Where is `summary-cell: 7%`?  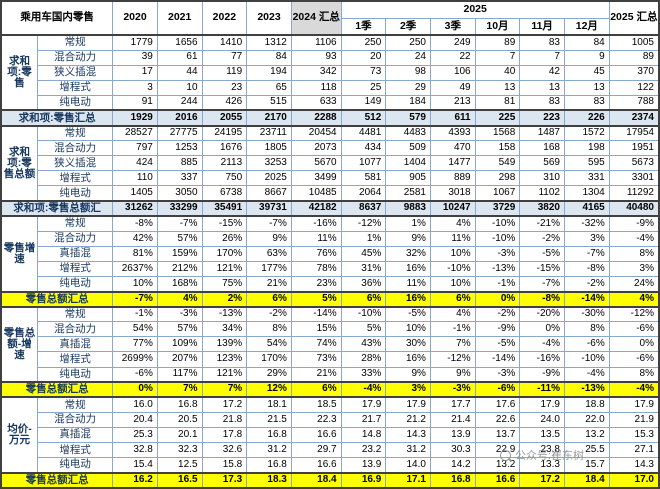 summary-cell: 7% is located at coordinates (179, 390).